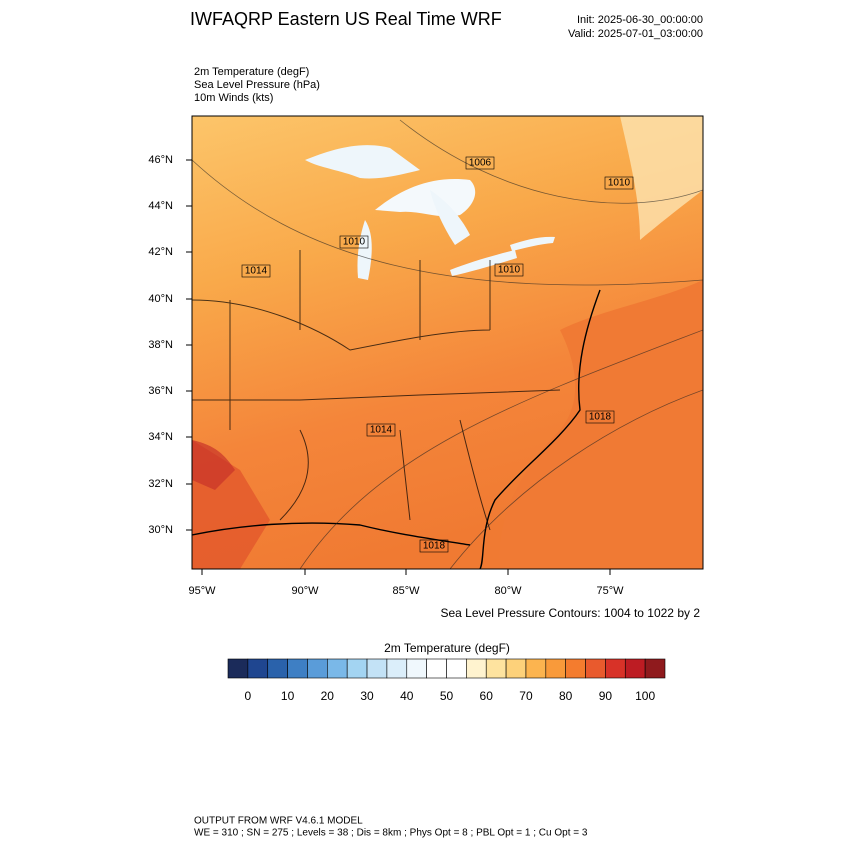 The width and height of the screenshot is (850, 855). What do you see at coordinates (640, 20) in the screenshot?
I see `init-time: Init: 2025-06-30_00:00:00` at bounding box center [640, 20].